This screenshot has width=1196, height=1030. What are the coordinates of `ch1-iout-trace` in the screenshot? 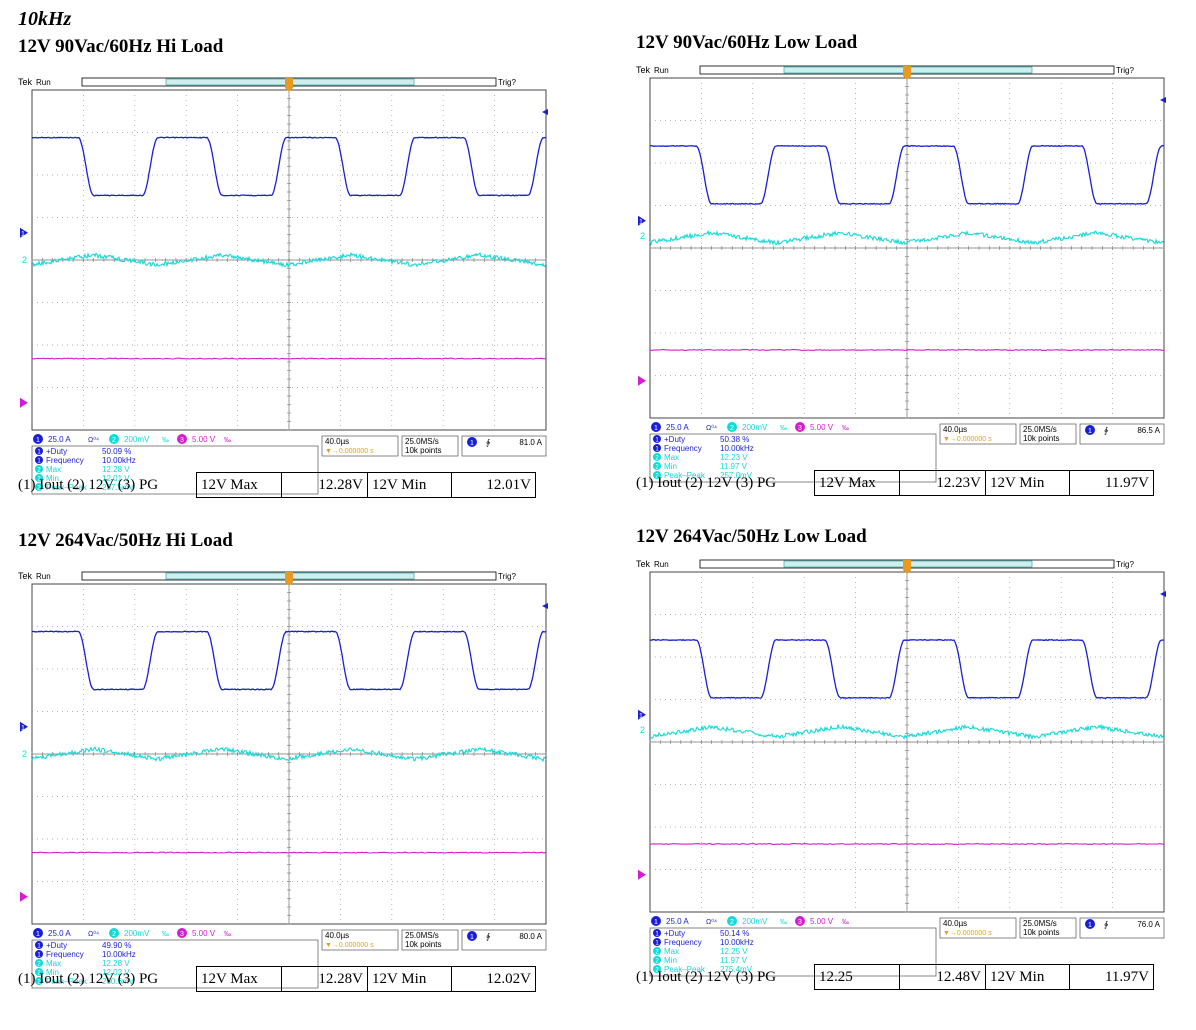 It's located at (289, 166).